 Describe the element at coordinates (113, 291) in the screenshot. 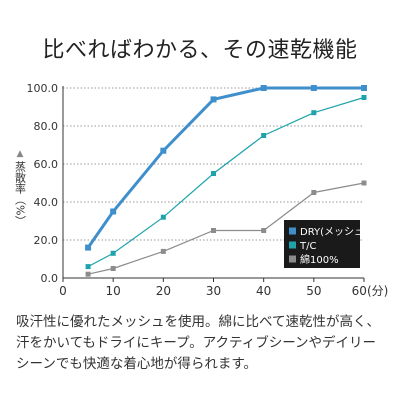

I see `x-tick-label: 10` at that location.